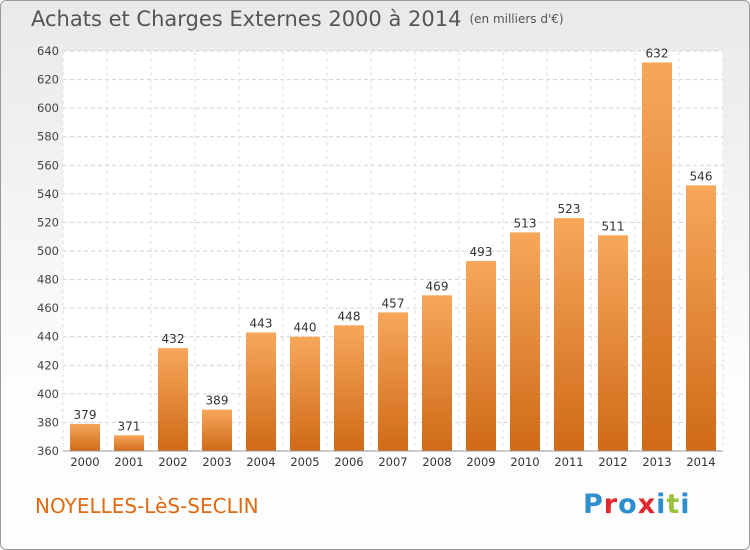  What do you see at coordinates (516, 19) in the screenshot?
I see `chart-unit: (en milliers d'€)` at bounding box center [516, 19].